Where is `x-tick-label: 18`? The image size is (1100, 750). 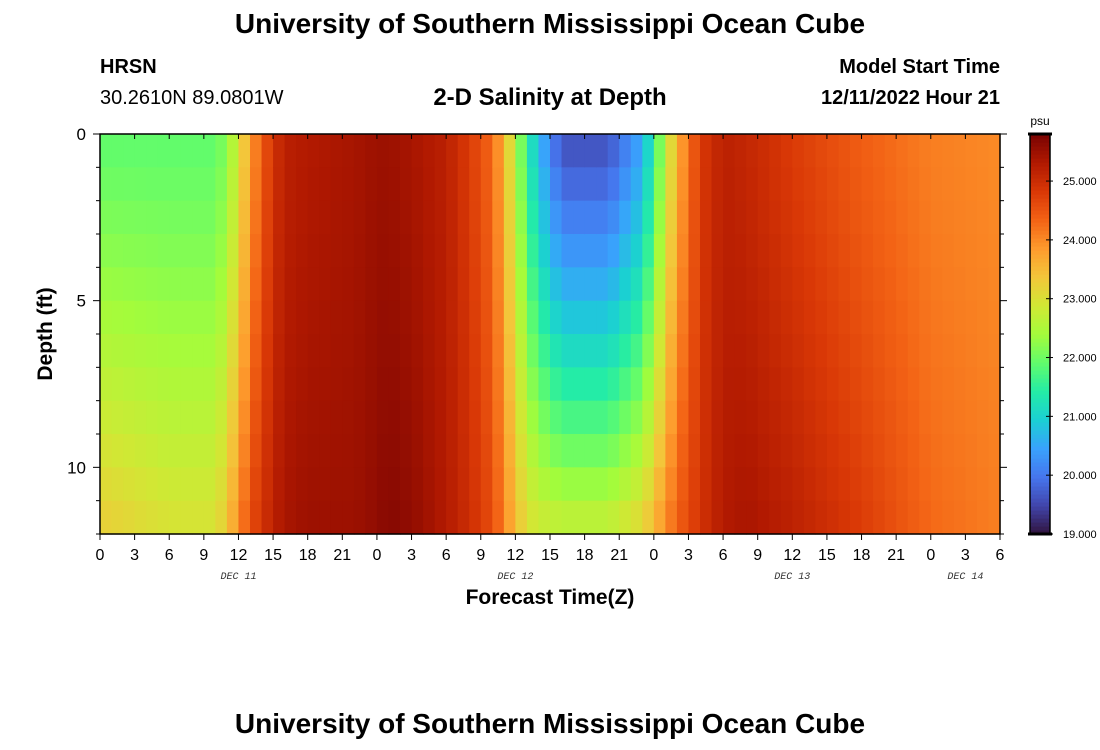 x-tick-label: 18 is located at coordinates (585, 555).